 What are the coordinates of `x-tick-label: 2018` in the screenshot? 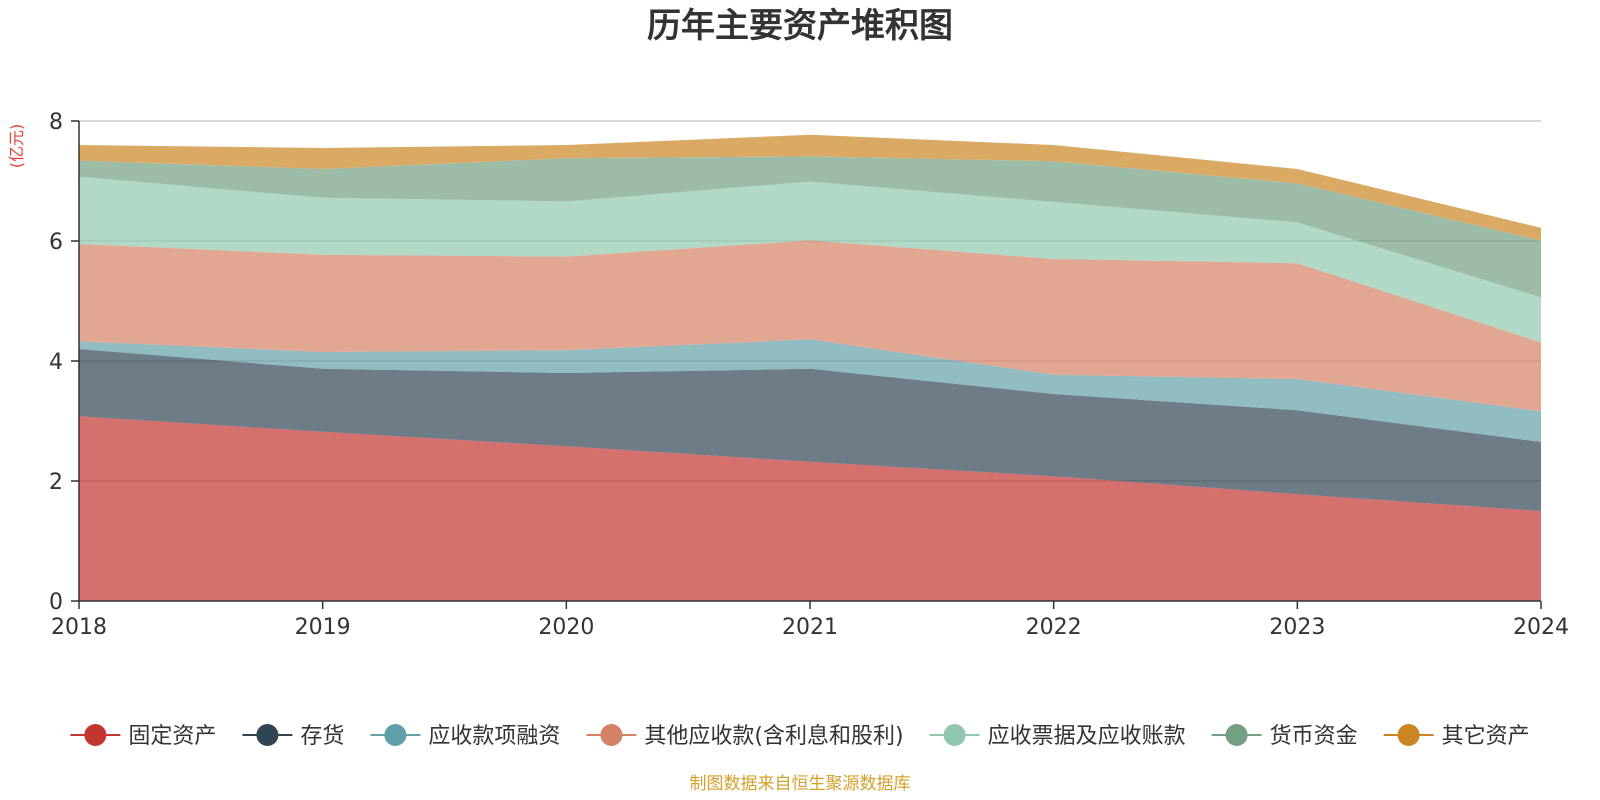 It's located at (79, 627).